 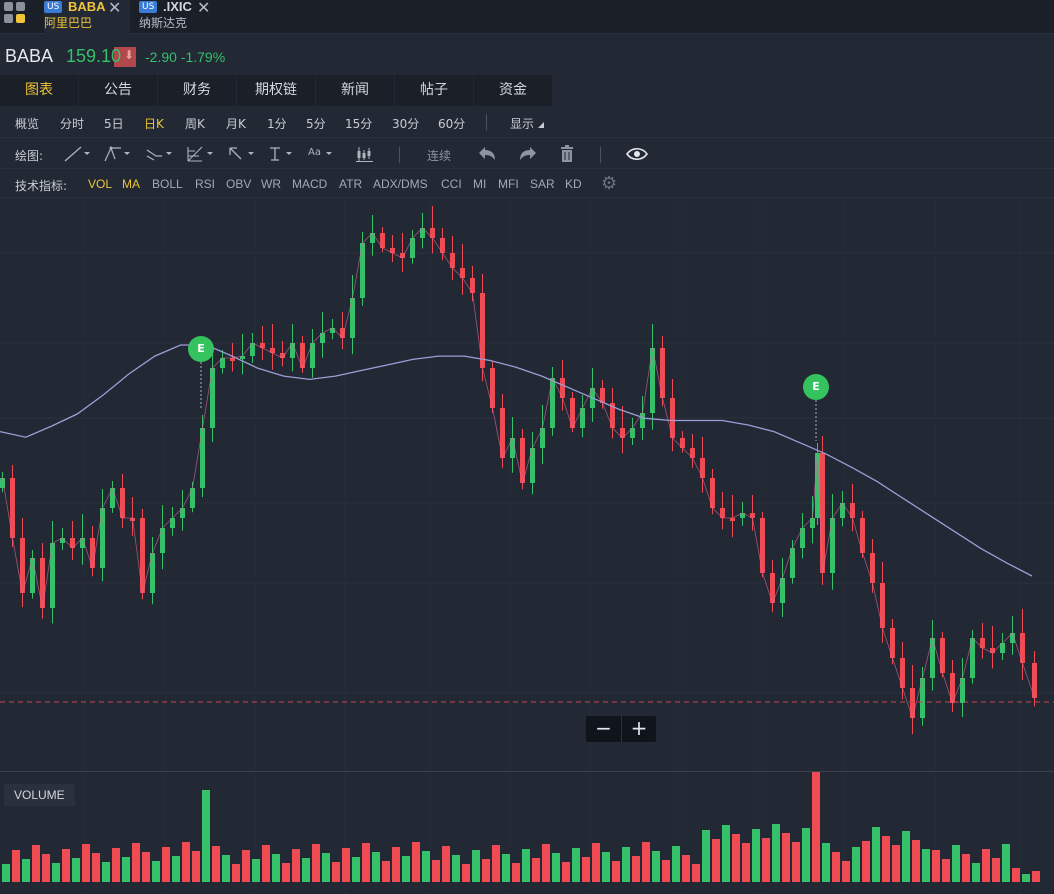 I want to click on drawing-toolbar: 绘图: Aa 连续, so click(x=527, y=154).